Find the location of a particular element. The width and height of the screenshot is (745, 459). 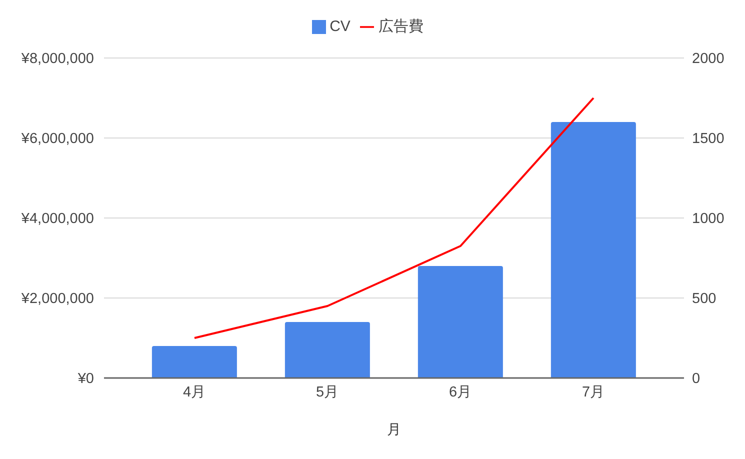

y-tick-label: ¥2,000,000 is located at coordinates (57, 299).